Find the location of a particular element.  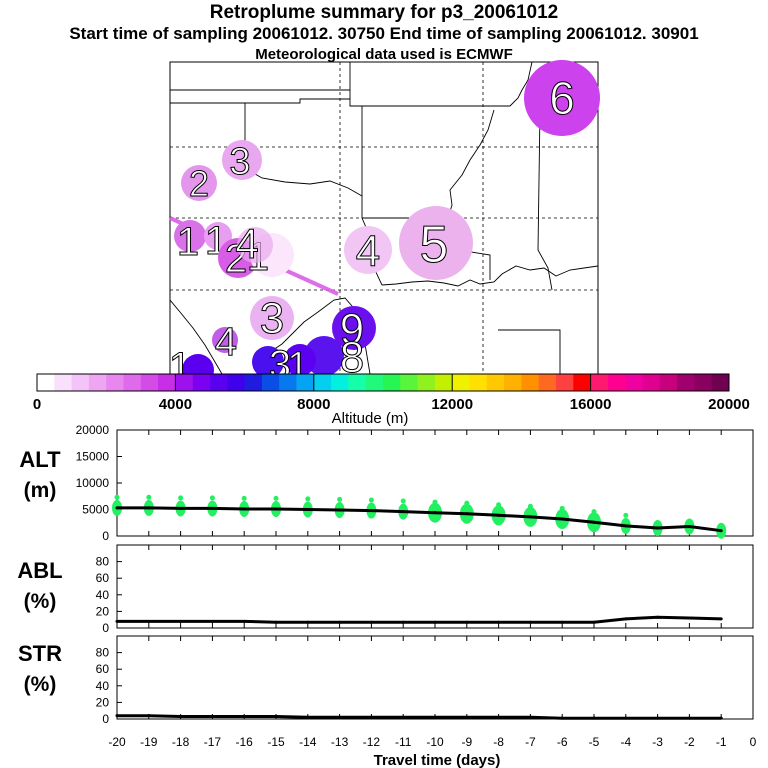

meteorology-note: Meteorological data used is ECMWF is located at coordinates (384, 54).